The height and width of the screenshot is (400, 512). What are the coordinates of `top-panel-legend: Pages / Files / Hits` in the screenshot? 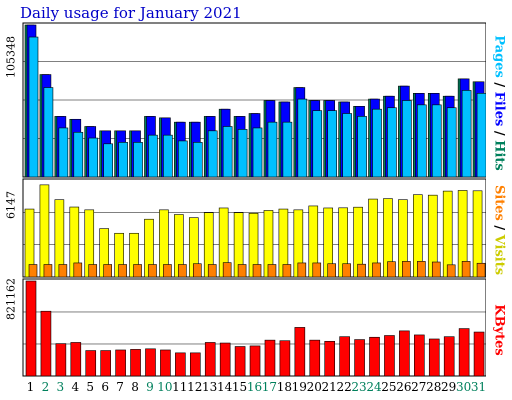 It's located at (499, 103).